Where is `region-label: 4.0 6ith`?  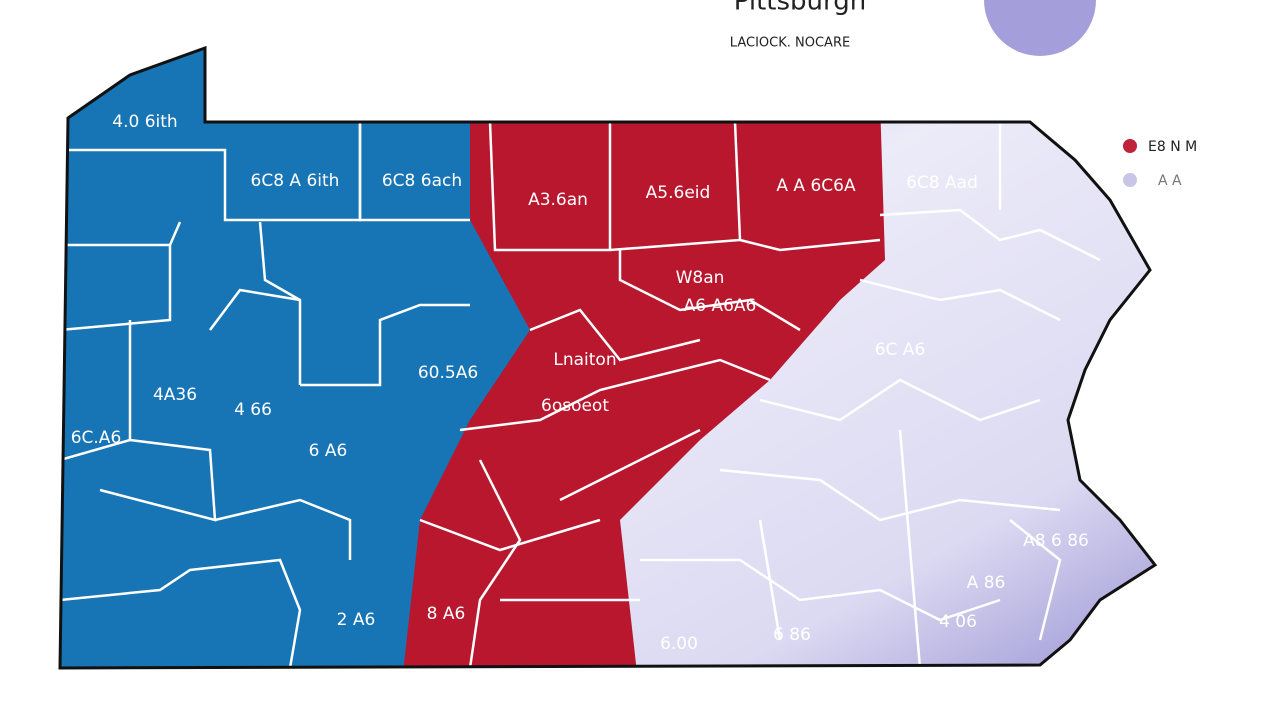 region-label: 4.0 6ith is located at coordinates (144, 122).